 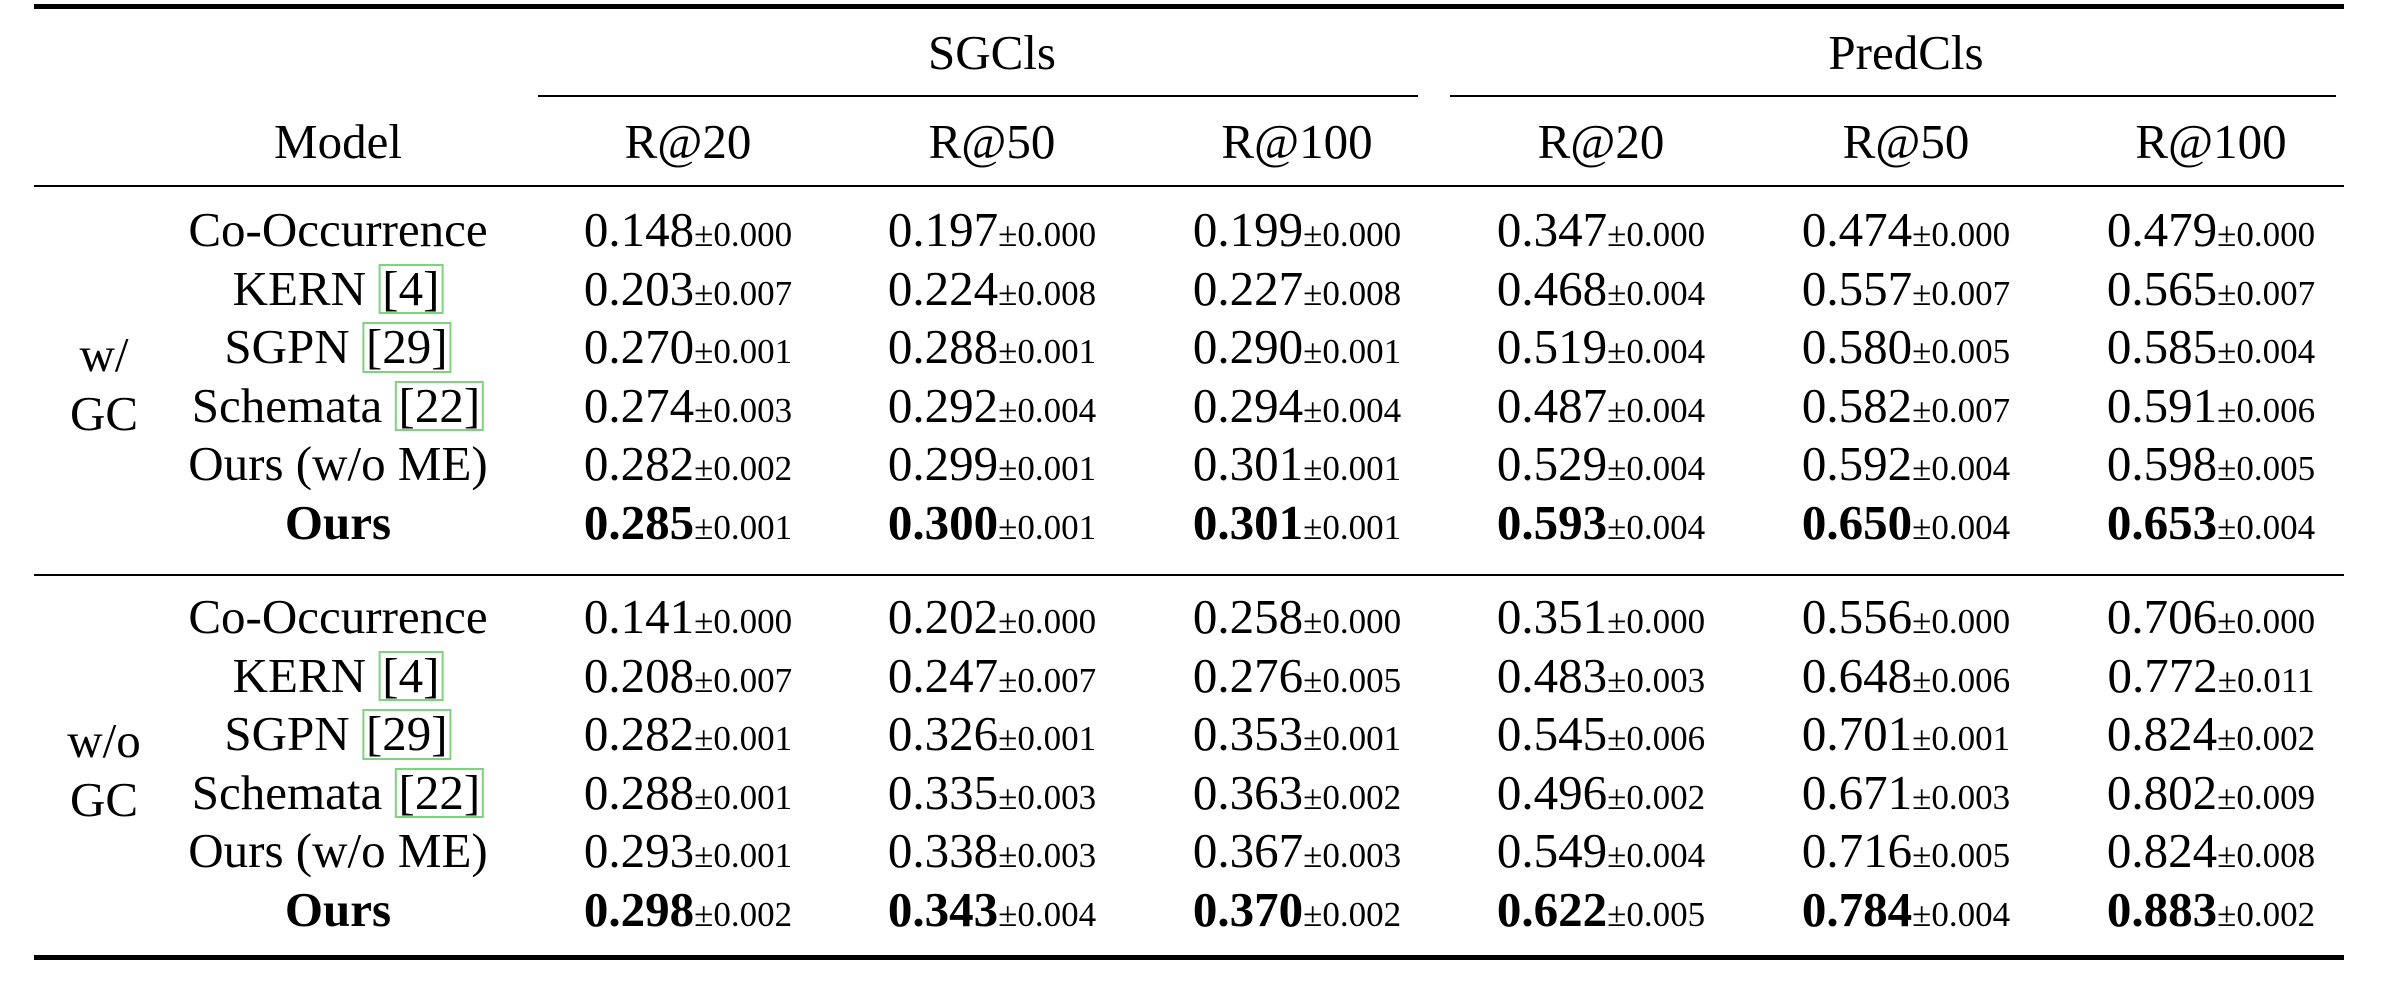 I want to click on cell-std: ±0.006, so click(x=1656, y=738).